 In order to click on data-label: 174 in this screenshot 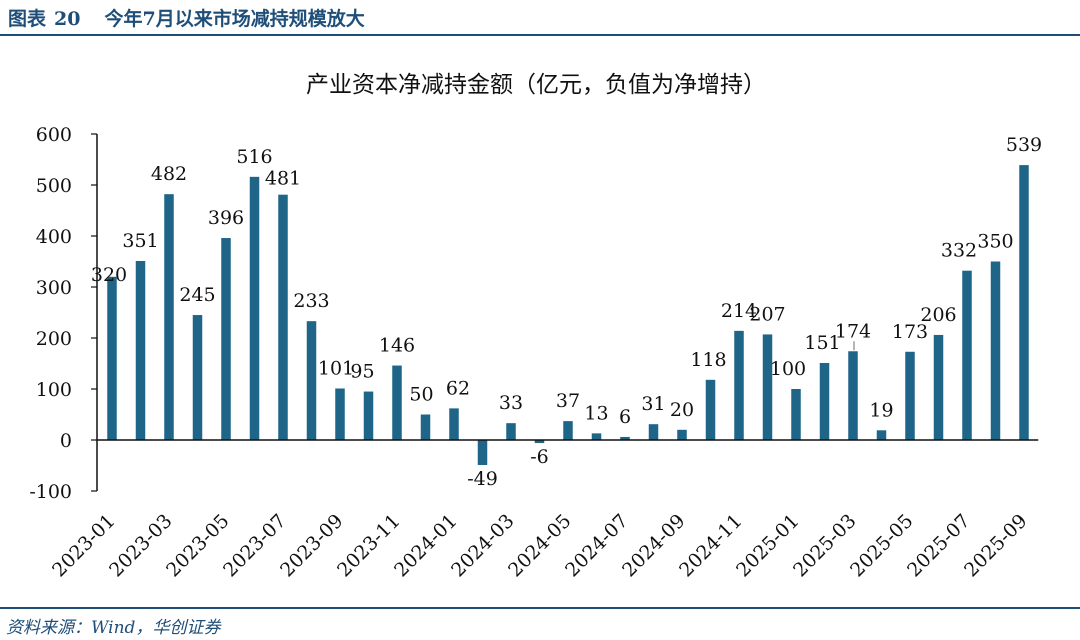, I will do `click(853, 331)`.